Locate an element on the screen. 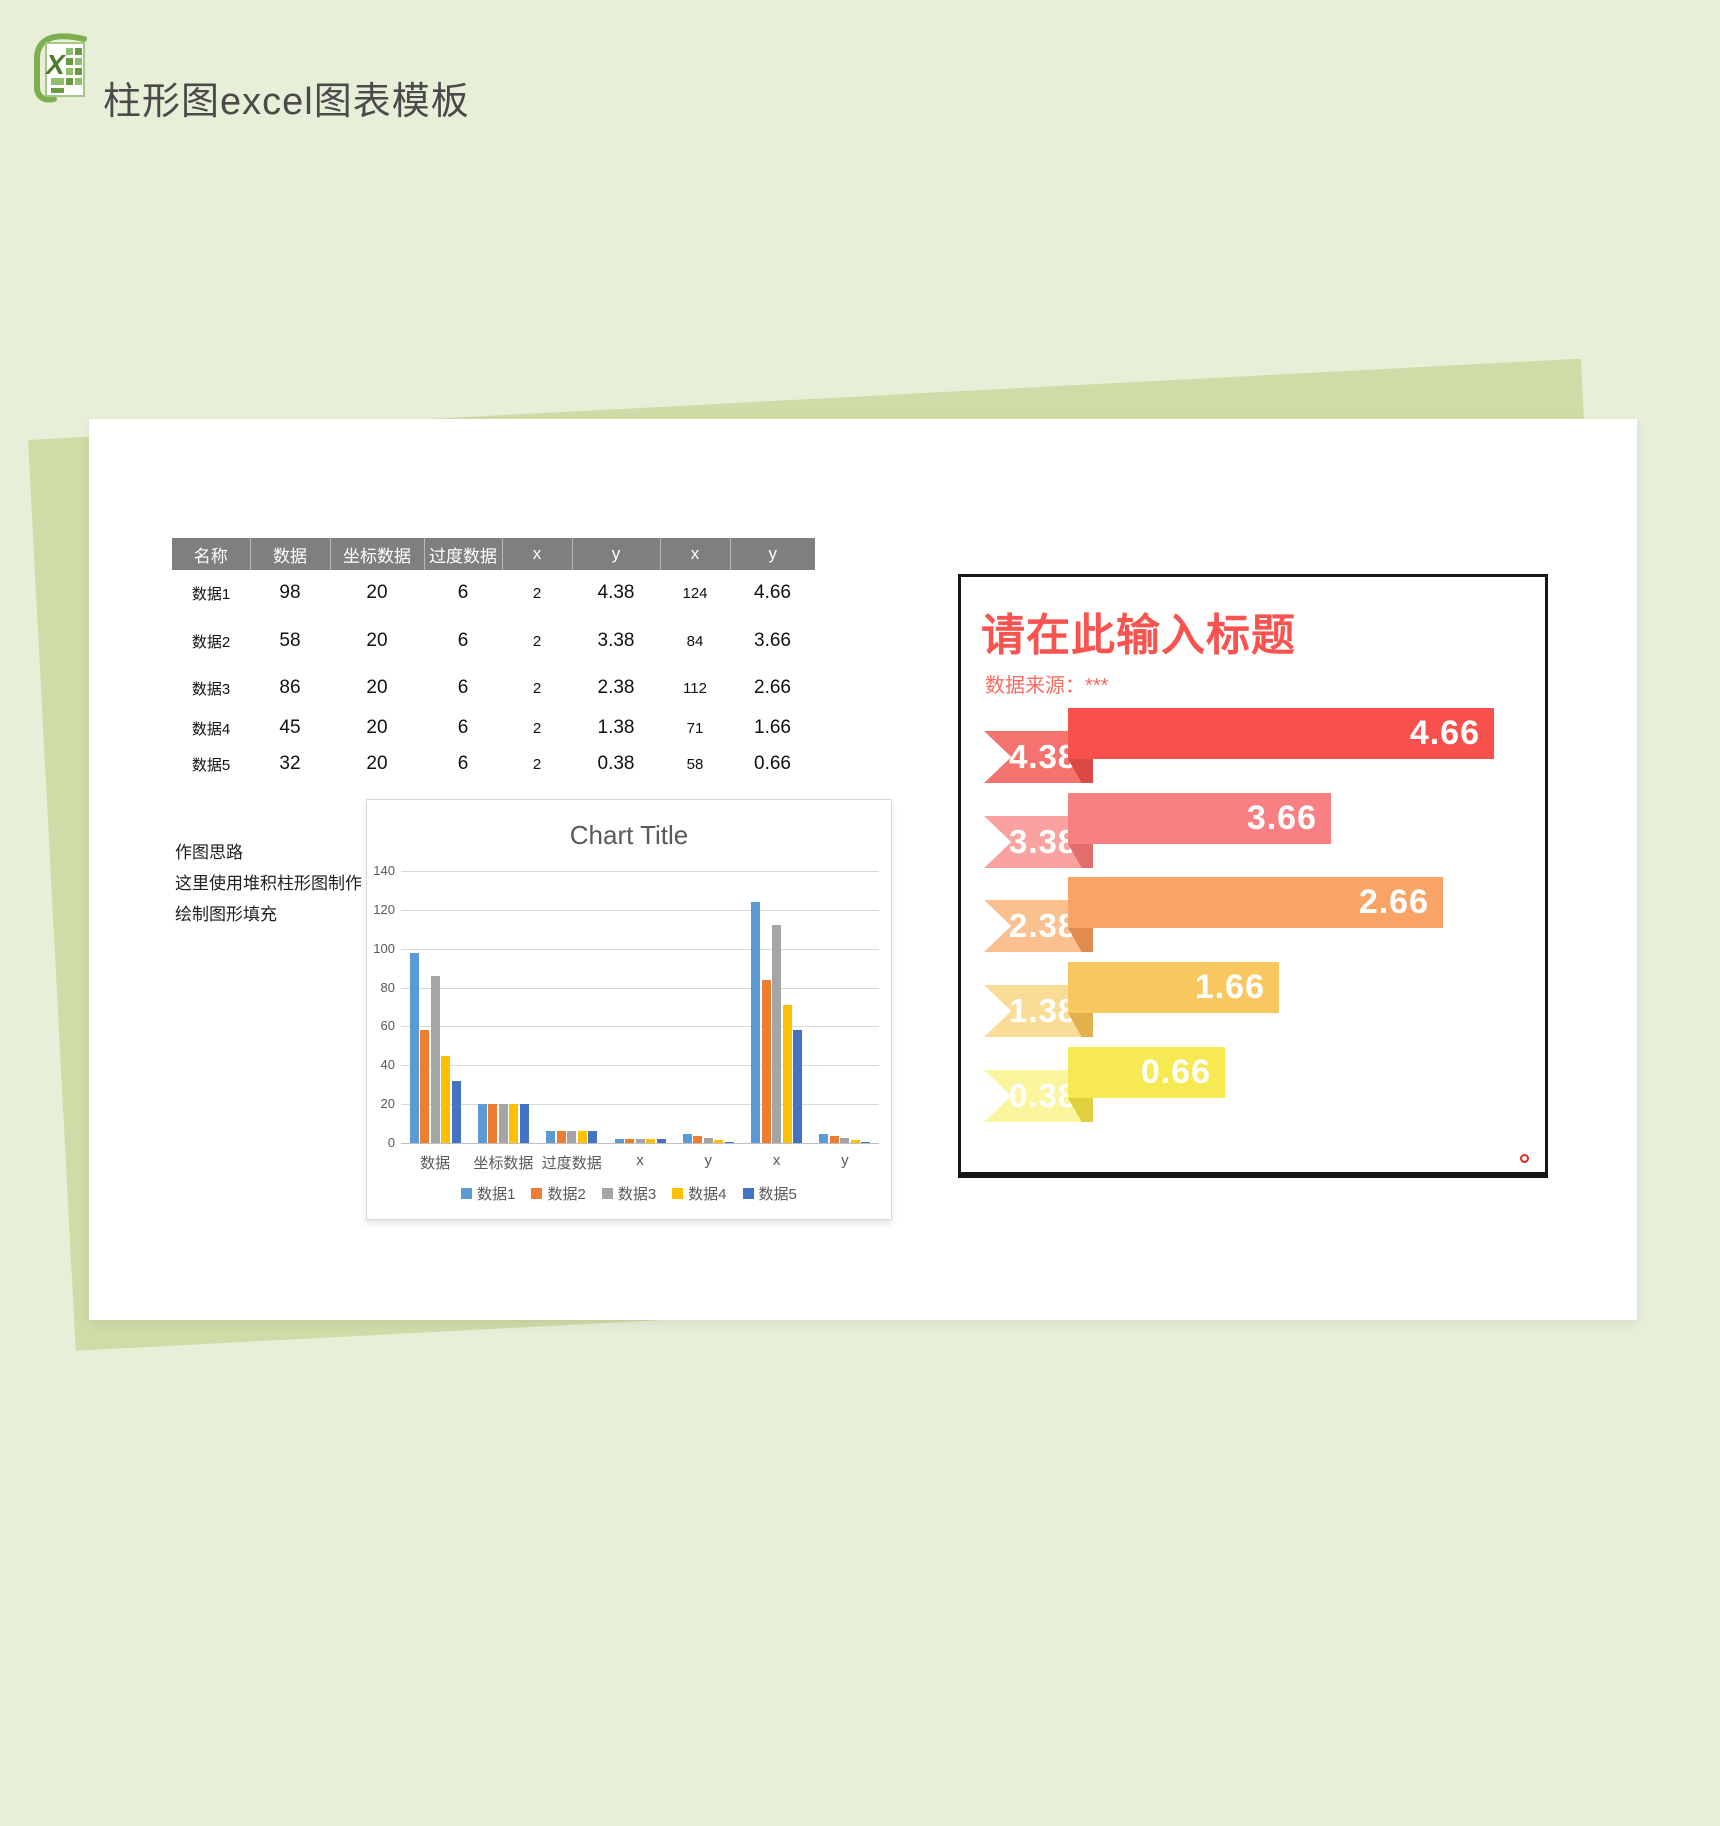 The image size is (1720, 1826). svg-text: X is located at coordinates (55, 64).